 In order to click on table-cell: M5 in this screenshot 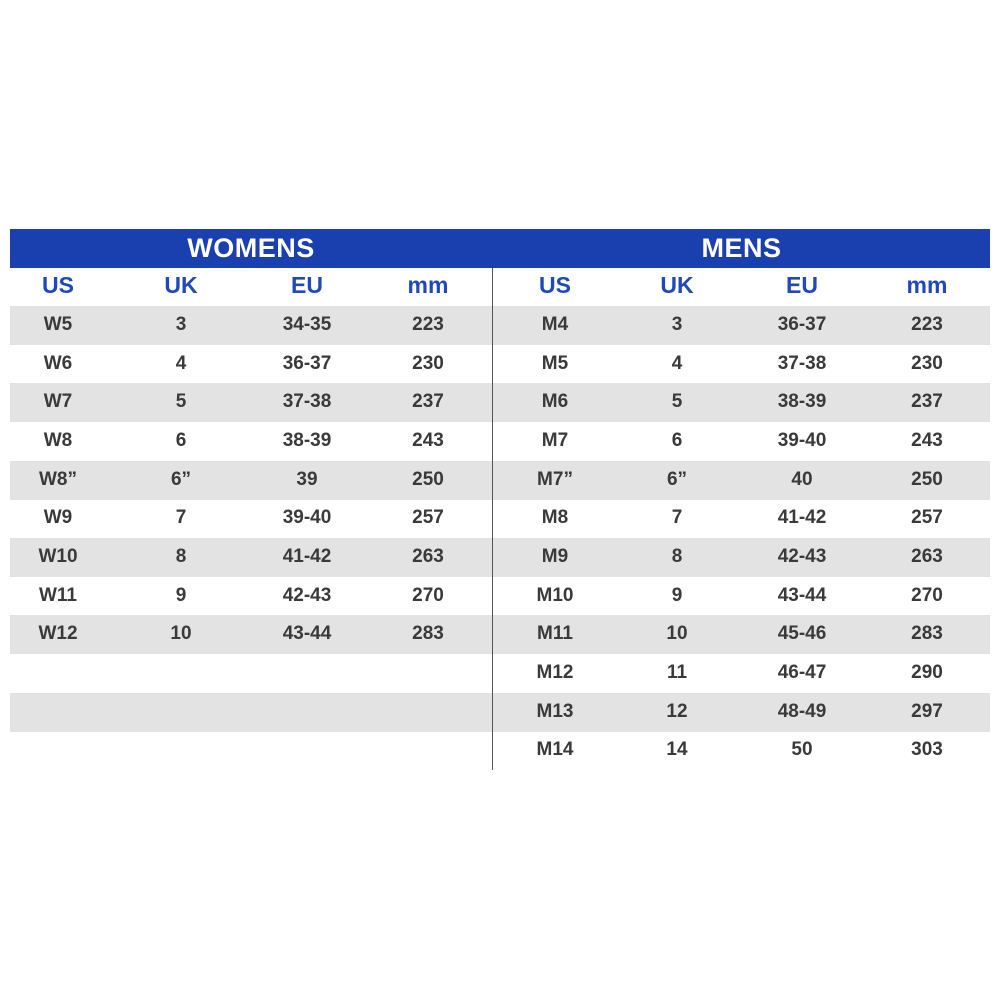, I will do `click(555, 363)`.